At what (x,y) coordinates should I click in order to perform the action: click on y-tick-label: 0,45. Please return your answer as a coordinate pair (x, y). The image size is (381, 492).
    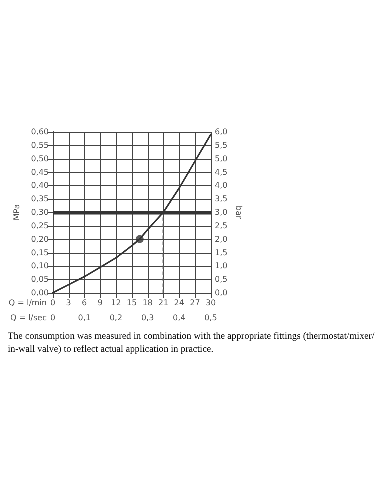
    Looking at the image, I should click on (40, 172).